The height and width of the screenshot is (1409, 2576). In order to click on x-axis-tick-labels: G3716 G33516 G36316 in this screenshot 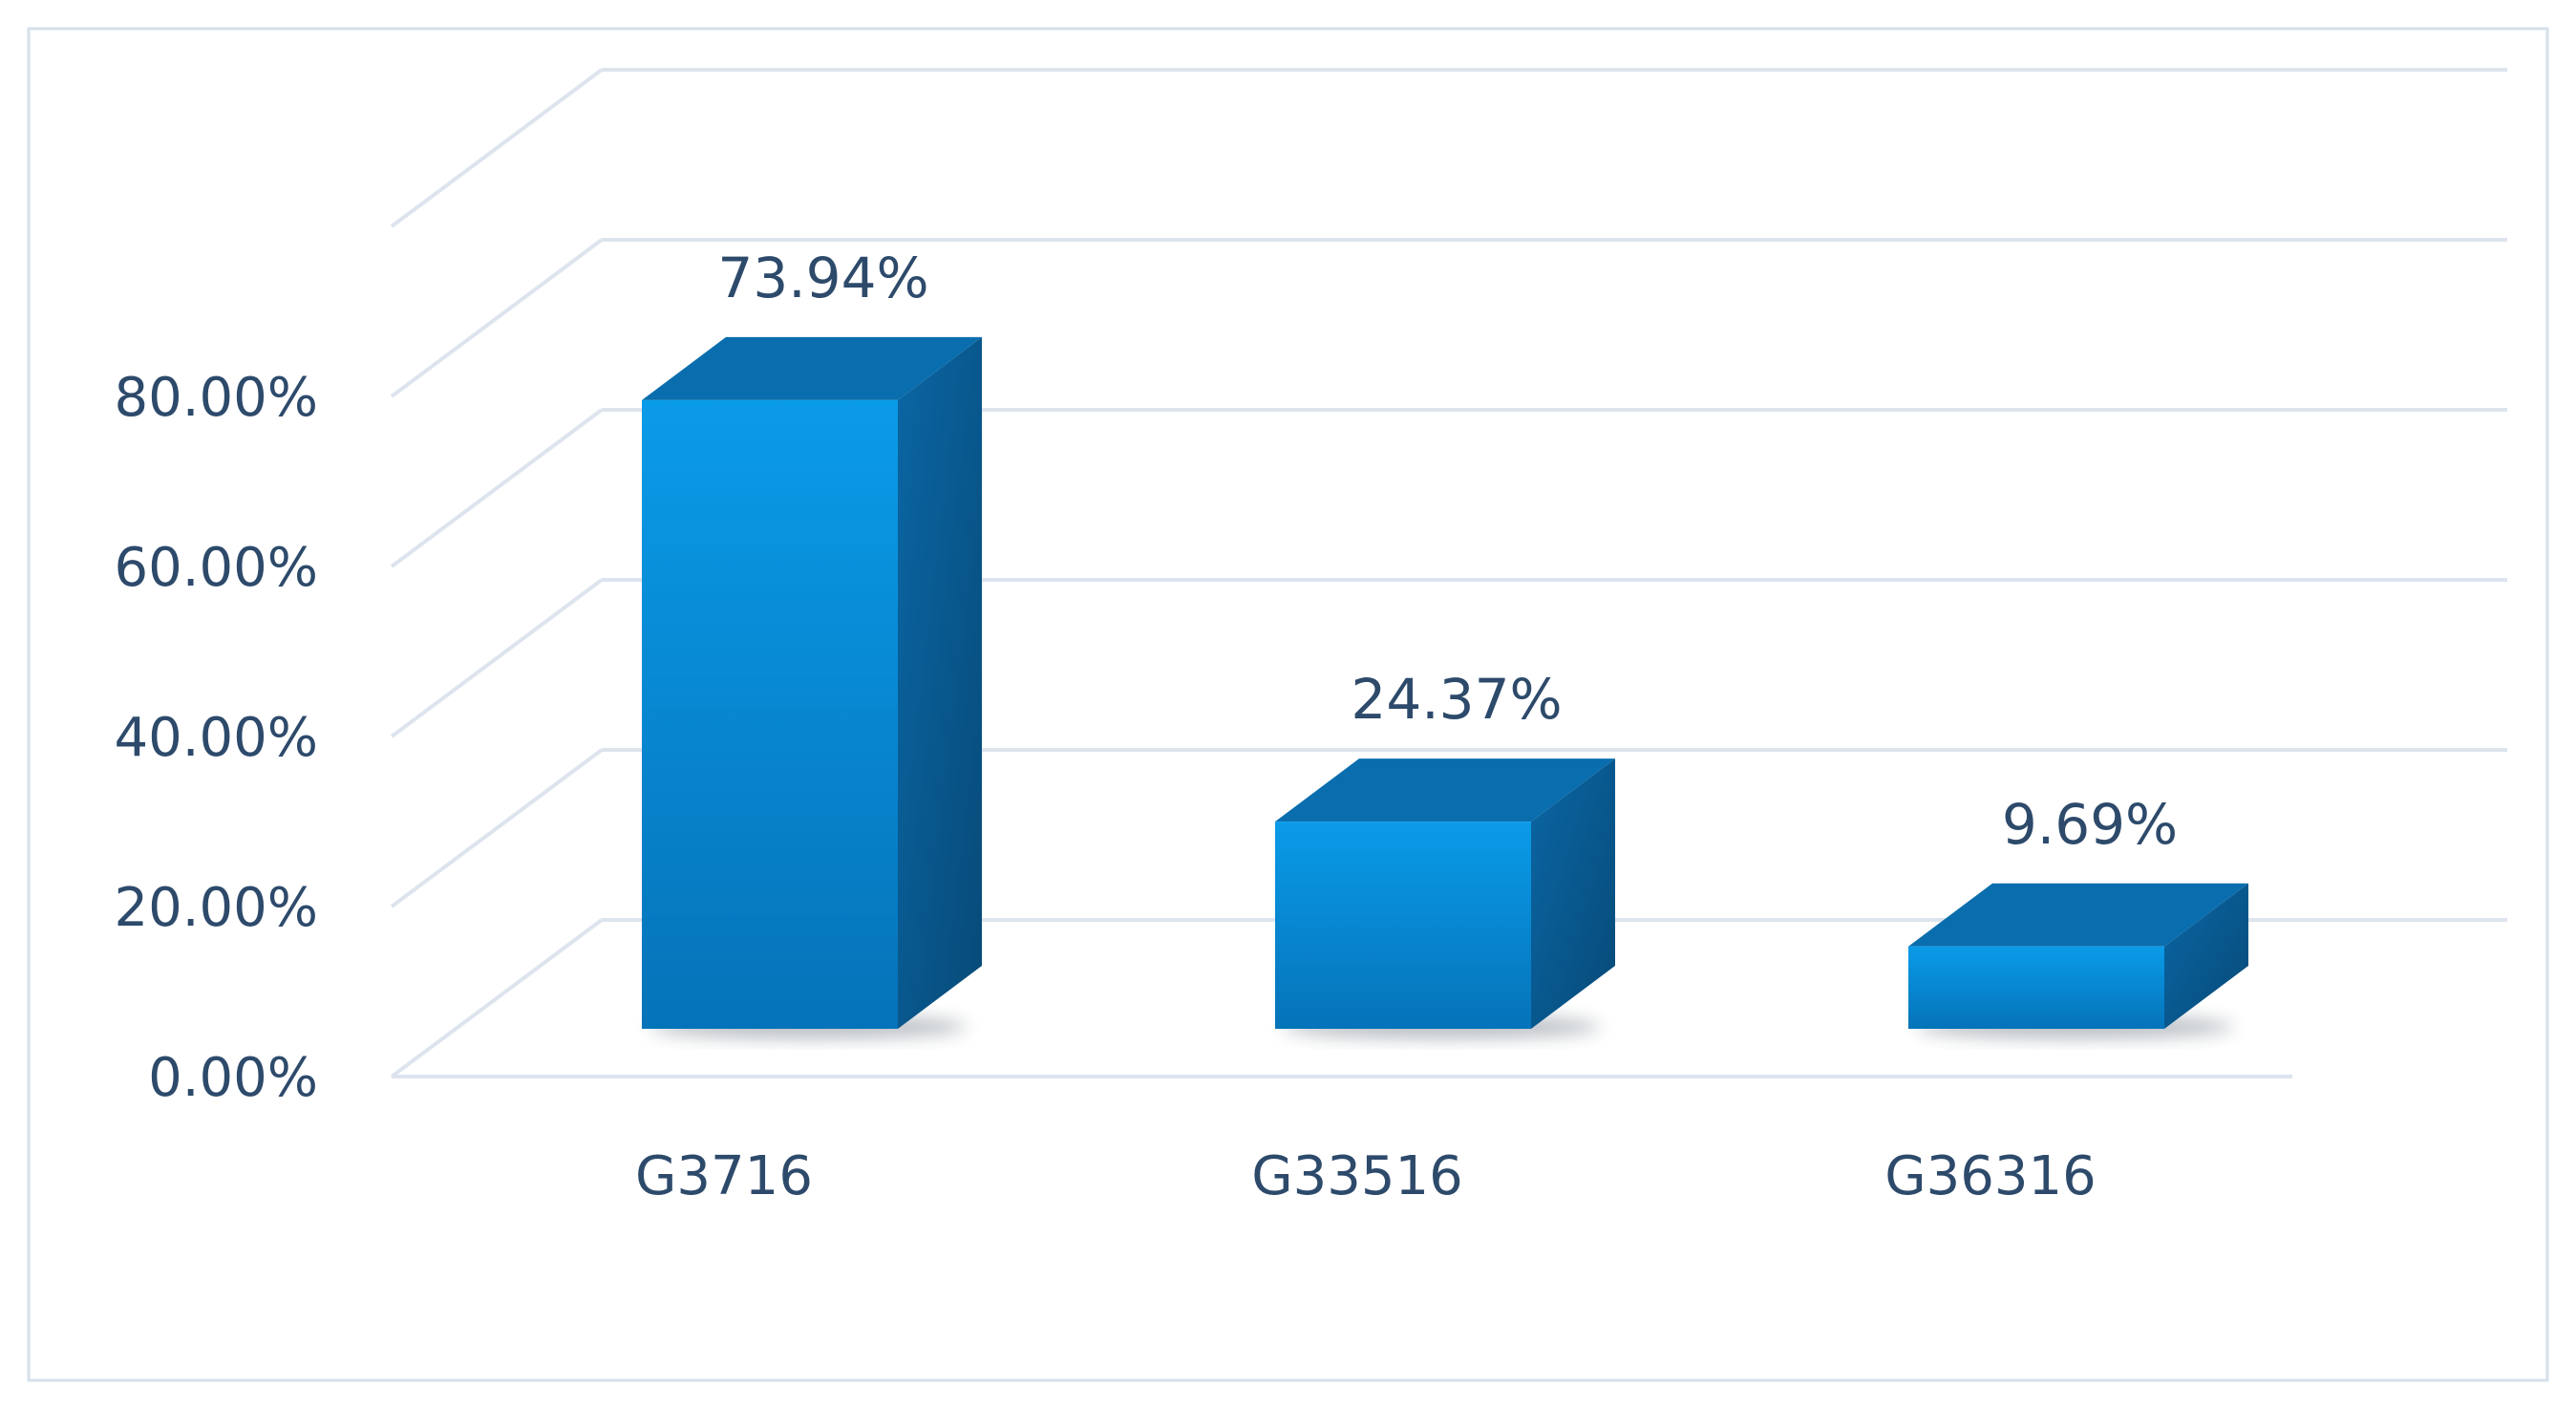, I will do `click(1366, 1176)`.